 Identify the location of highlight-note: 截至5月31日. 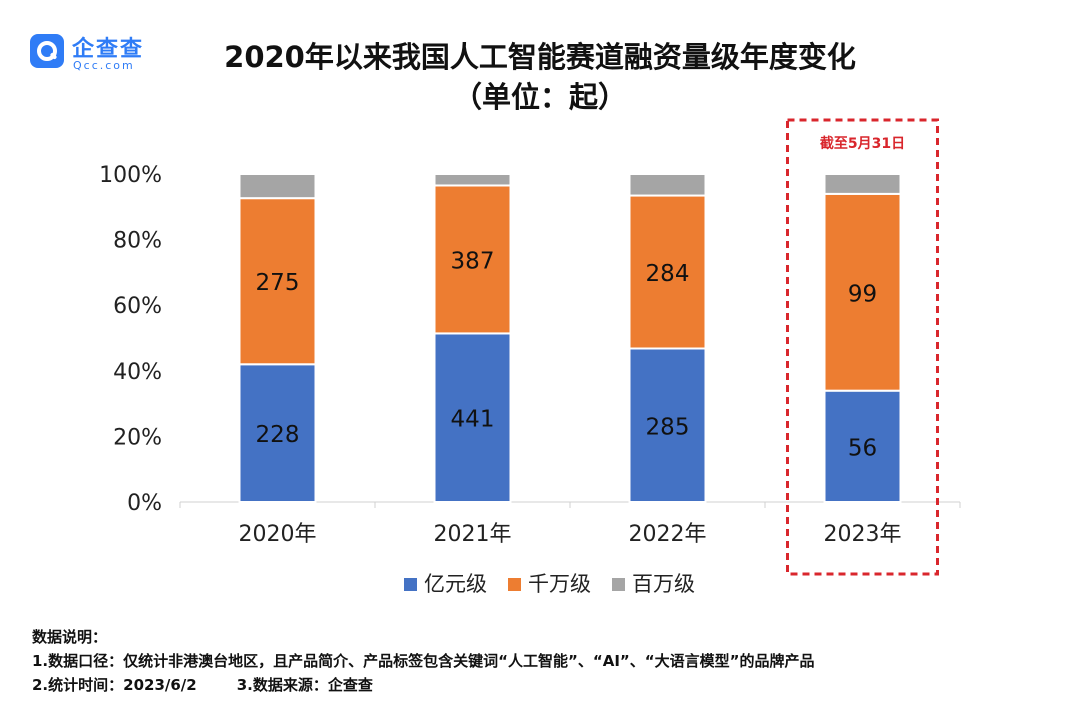
(862, 143).